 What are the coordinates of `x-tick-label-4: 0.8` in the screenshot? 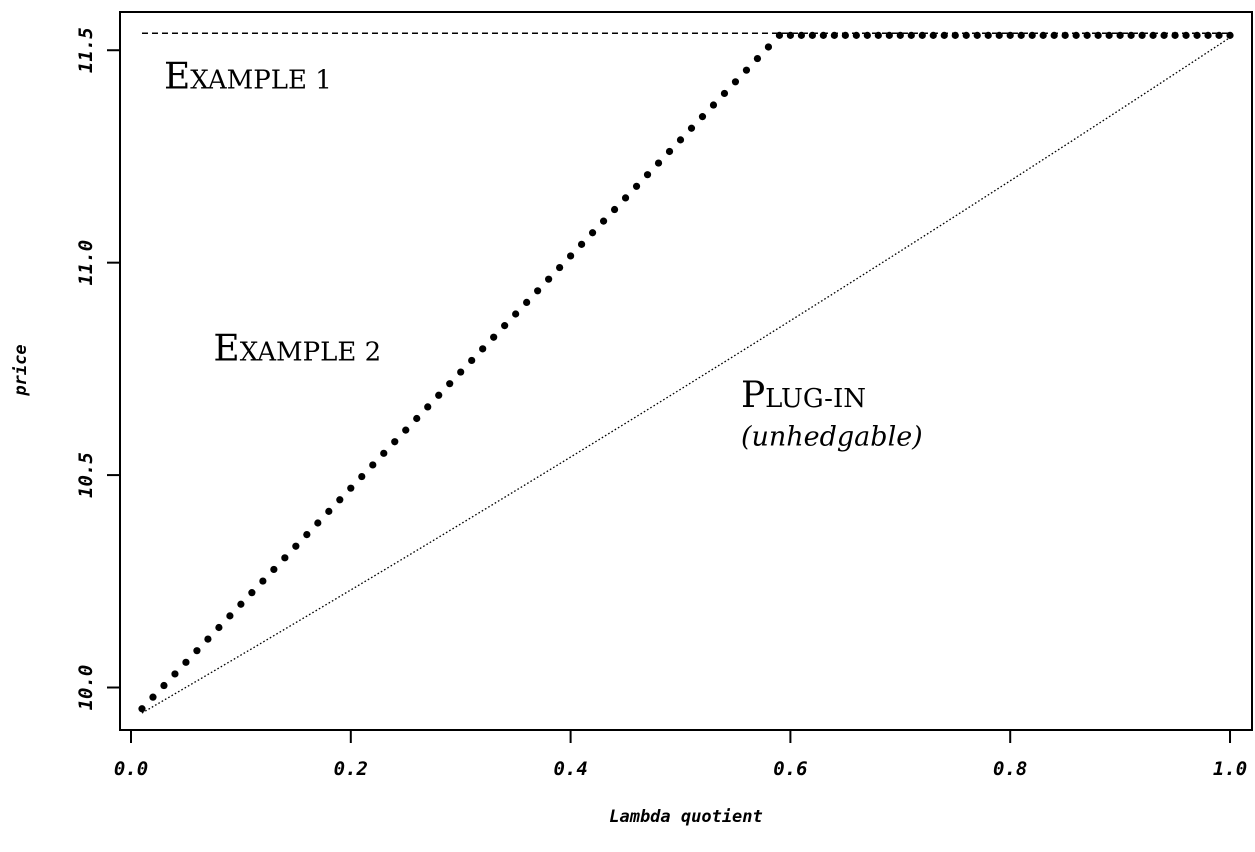 It's located at (1010, 769).